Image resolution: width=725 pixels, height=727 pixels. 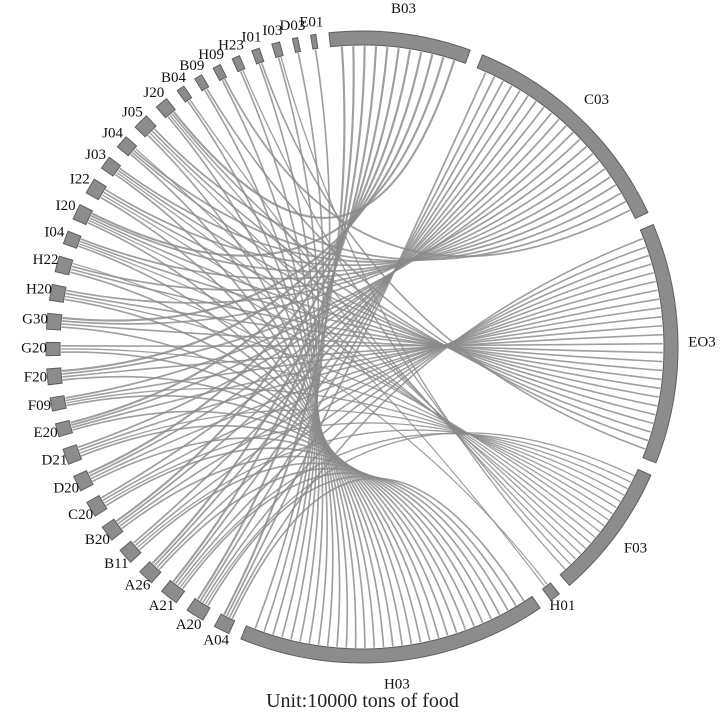 What do you see at coordinates (296, 45) in the screenshot?
I see `node-arc-d03` at bounding box center [296, 45].